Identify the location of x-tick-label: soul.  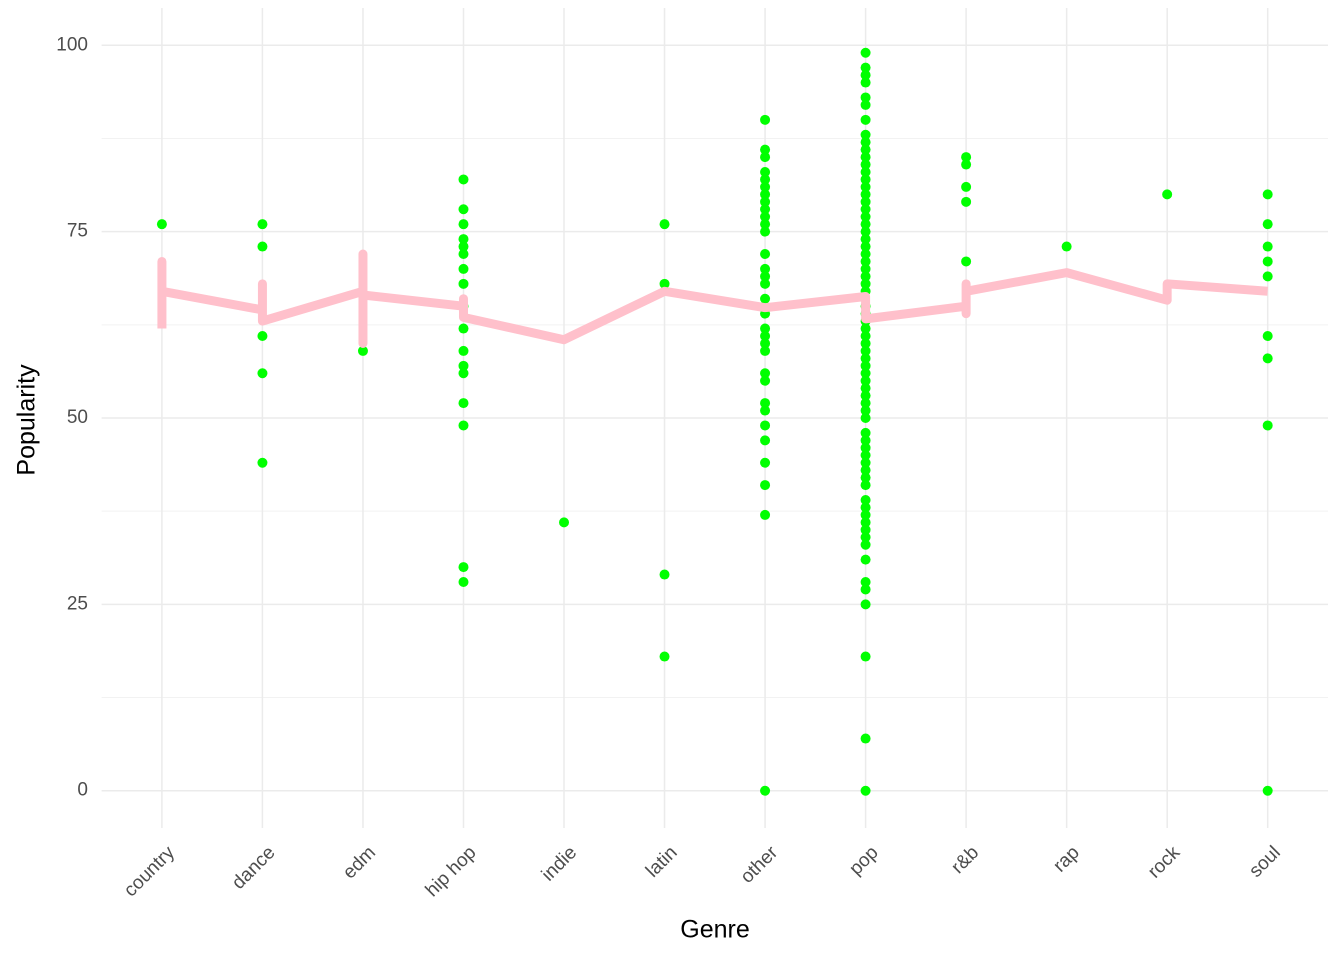
(1264, 861).